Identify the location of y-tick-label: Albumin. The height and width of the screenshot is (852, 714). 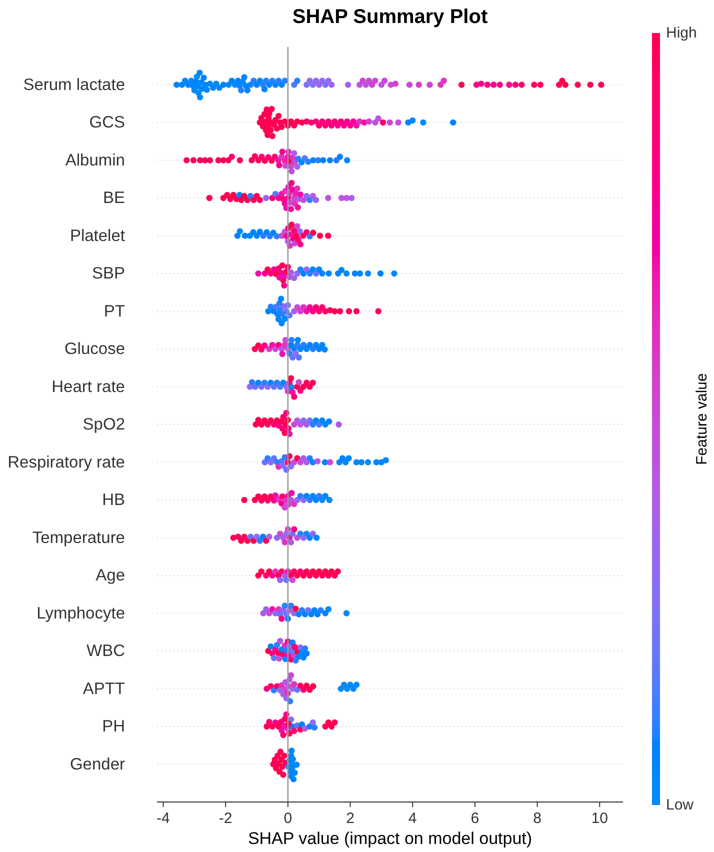
(95, 160).